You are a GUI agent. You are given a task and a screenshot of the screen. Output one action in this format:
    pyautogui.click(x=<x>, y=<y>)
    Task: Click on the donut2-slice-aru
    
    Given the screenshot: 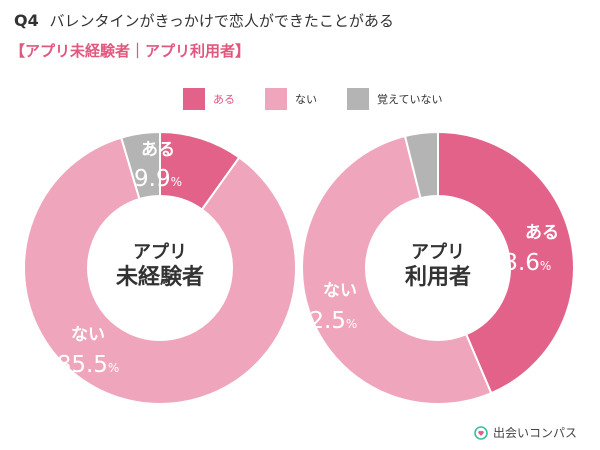 What is the action you would take?
    pyautogui.click(x=506, y=262)
    